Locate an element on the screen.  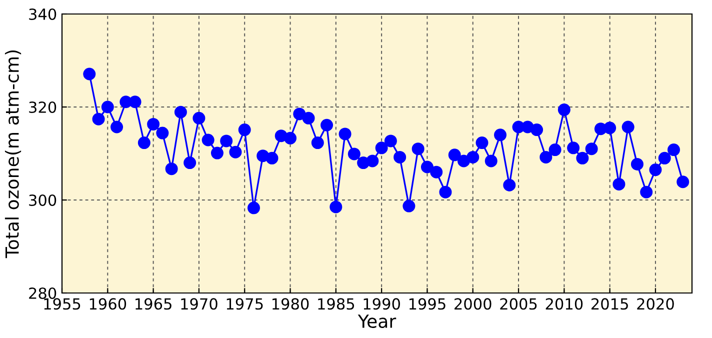
x-tick-label: 2010 is located at coordinates (564, 304).